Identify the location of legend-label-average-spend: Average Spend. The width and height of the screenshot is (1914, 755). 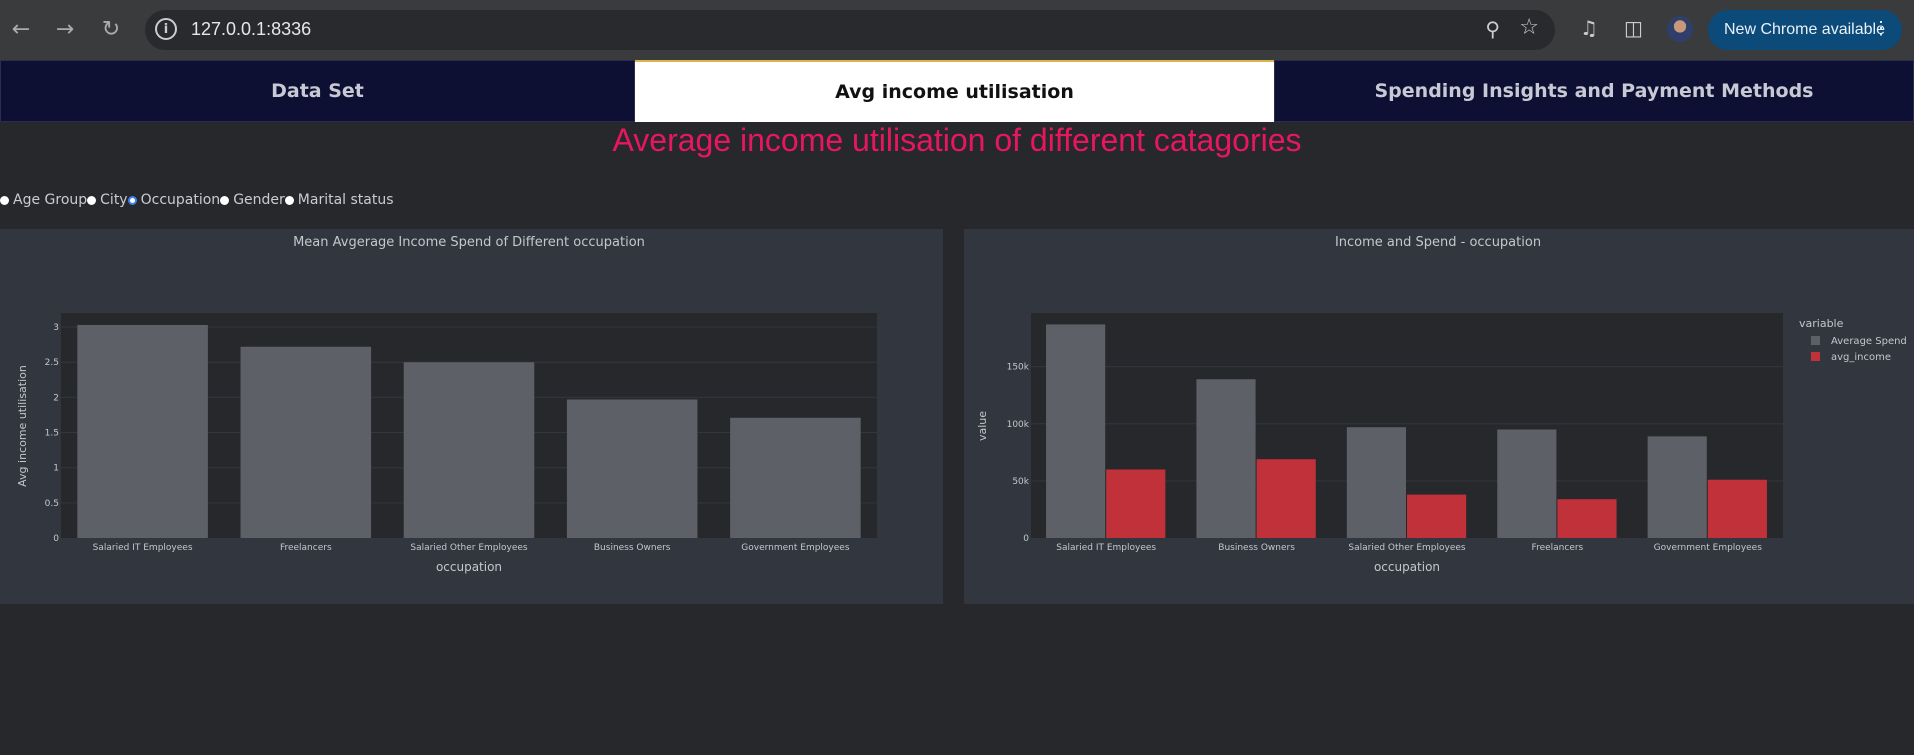
(1869, 341).